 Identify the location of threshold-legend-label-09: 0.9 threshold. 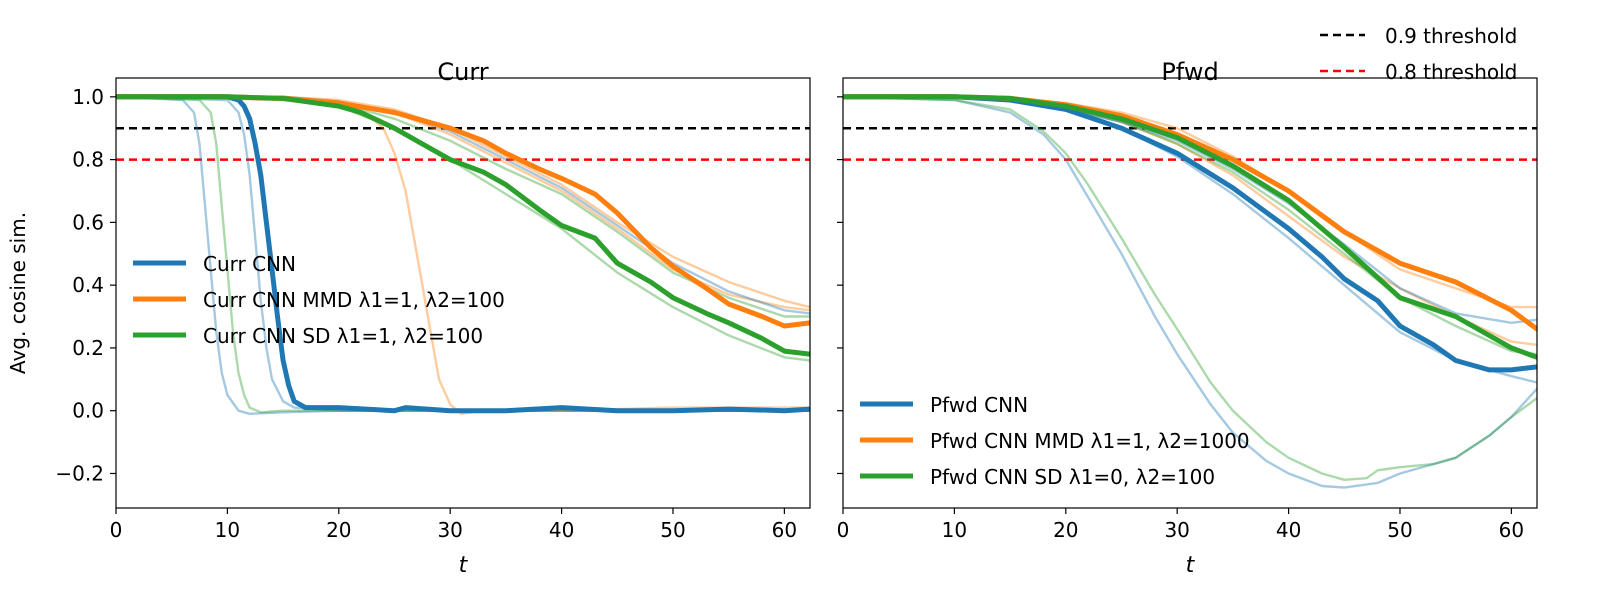
(1451, 36).